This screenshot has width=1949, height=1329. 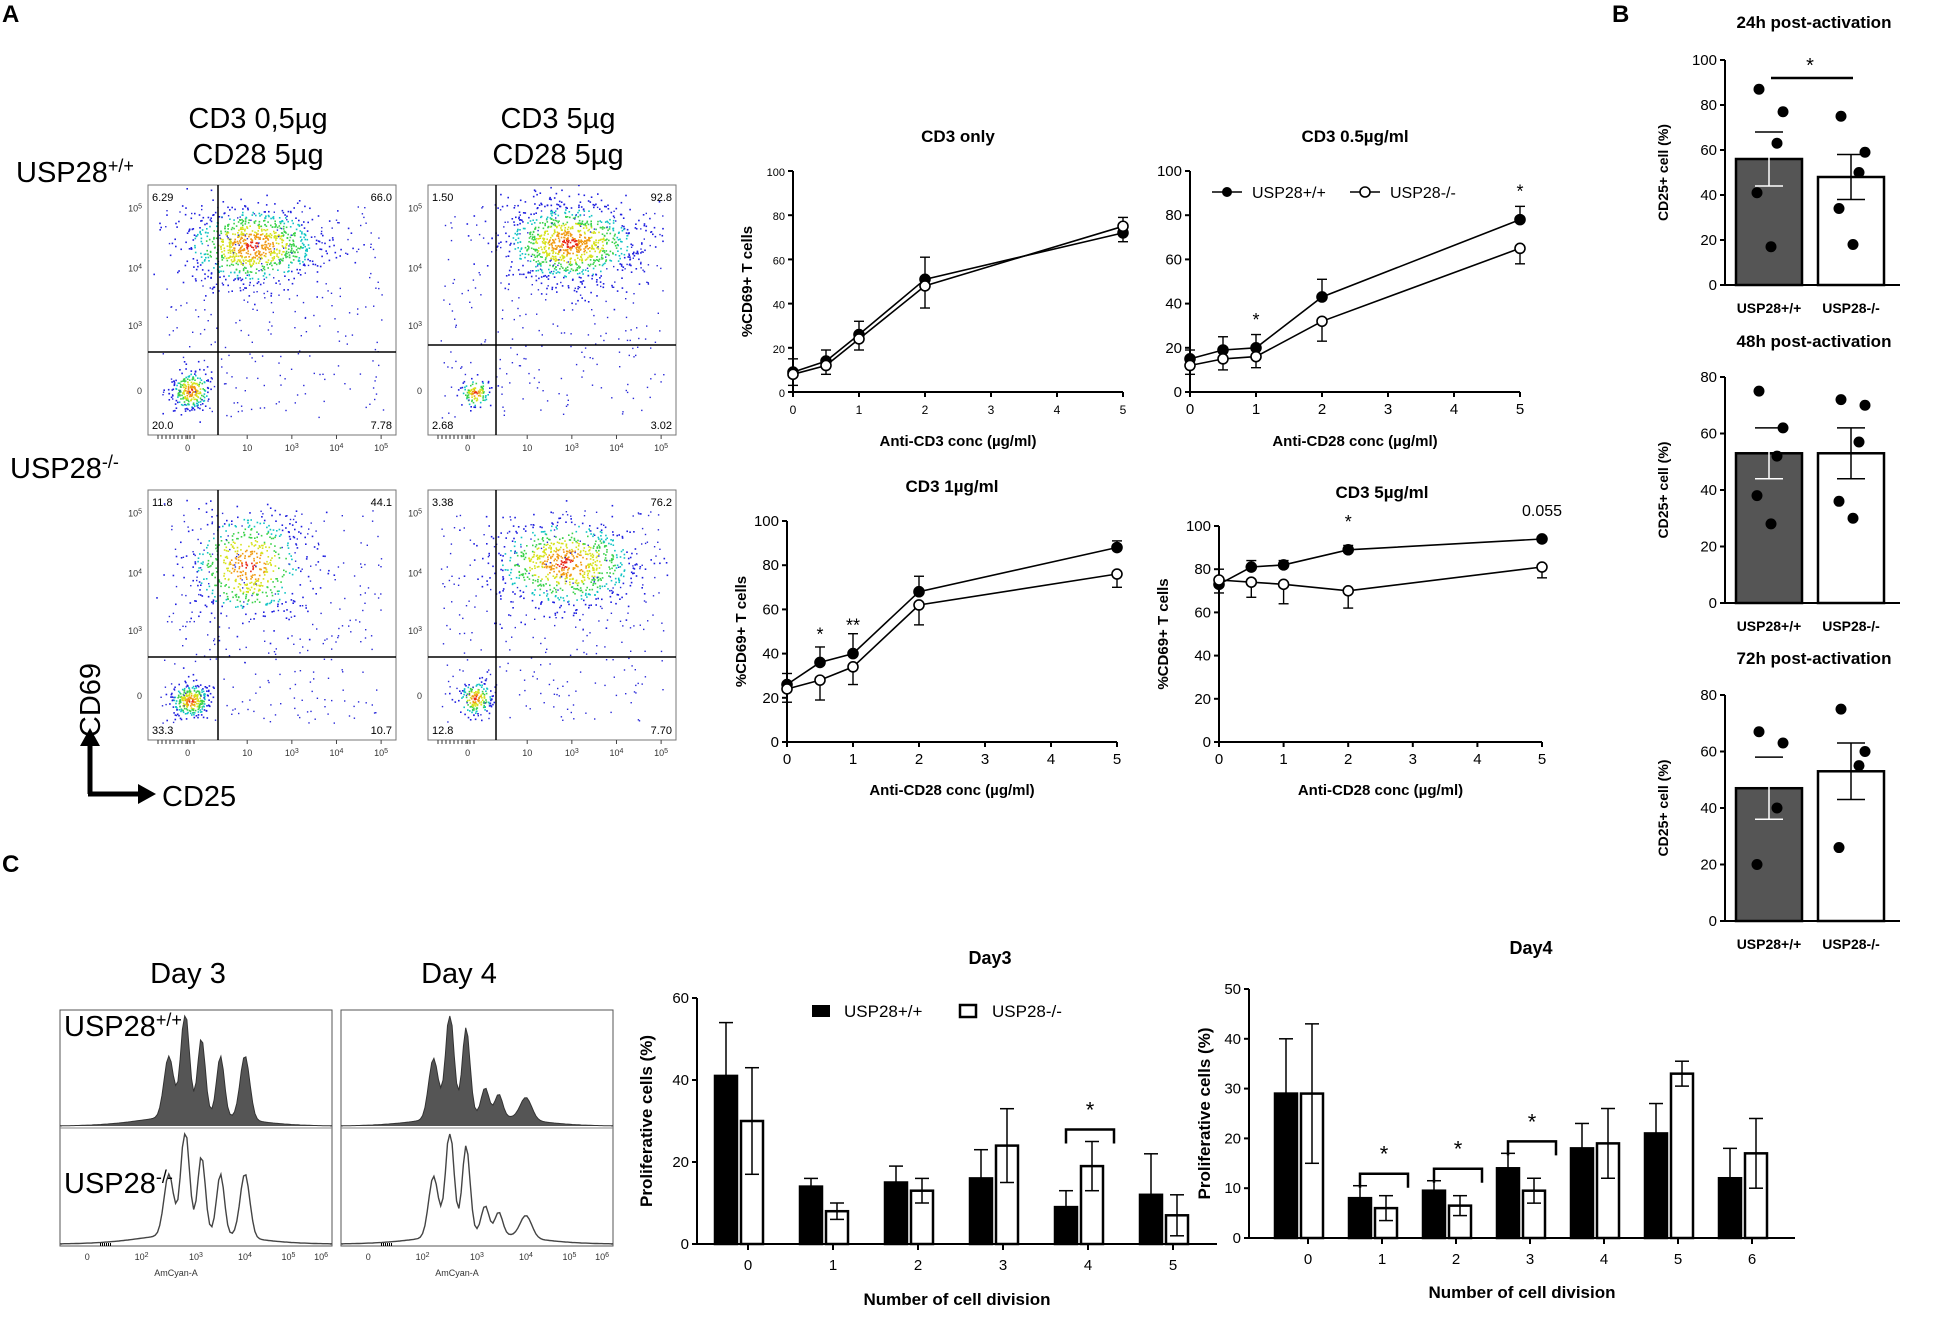 I want to click on dot-plot-cells, so click(x=554, y=611).